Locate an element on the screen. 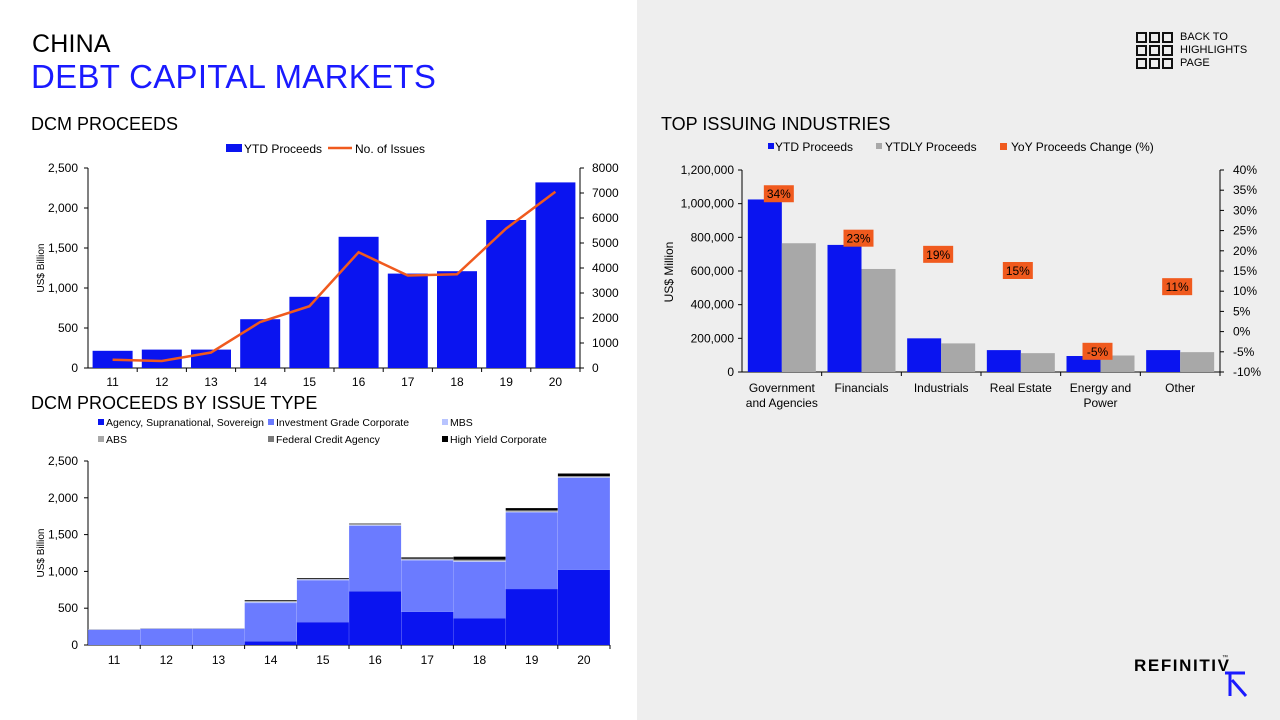 The height and width of the screenshot is (720, 1280). legend-label-mbs: MBS is located at coordinates (461, 423).